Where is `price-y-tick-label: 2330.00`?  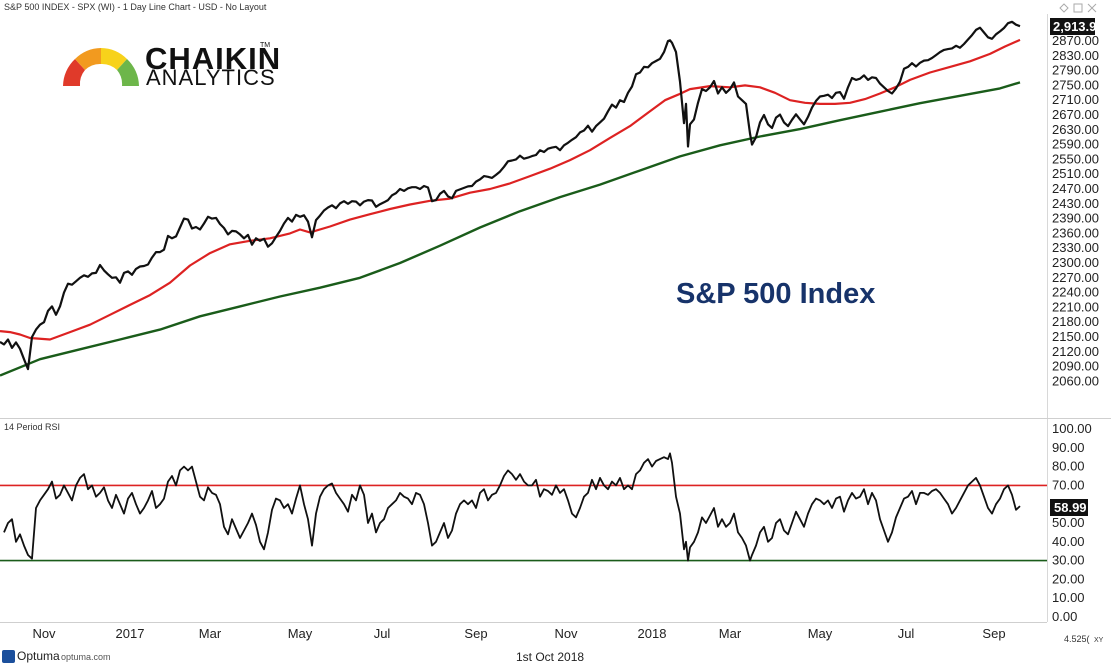
price-y-tick-label: 2330.00 is located at coordinates (1075, 247).